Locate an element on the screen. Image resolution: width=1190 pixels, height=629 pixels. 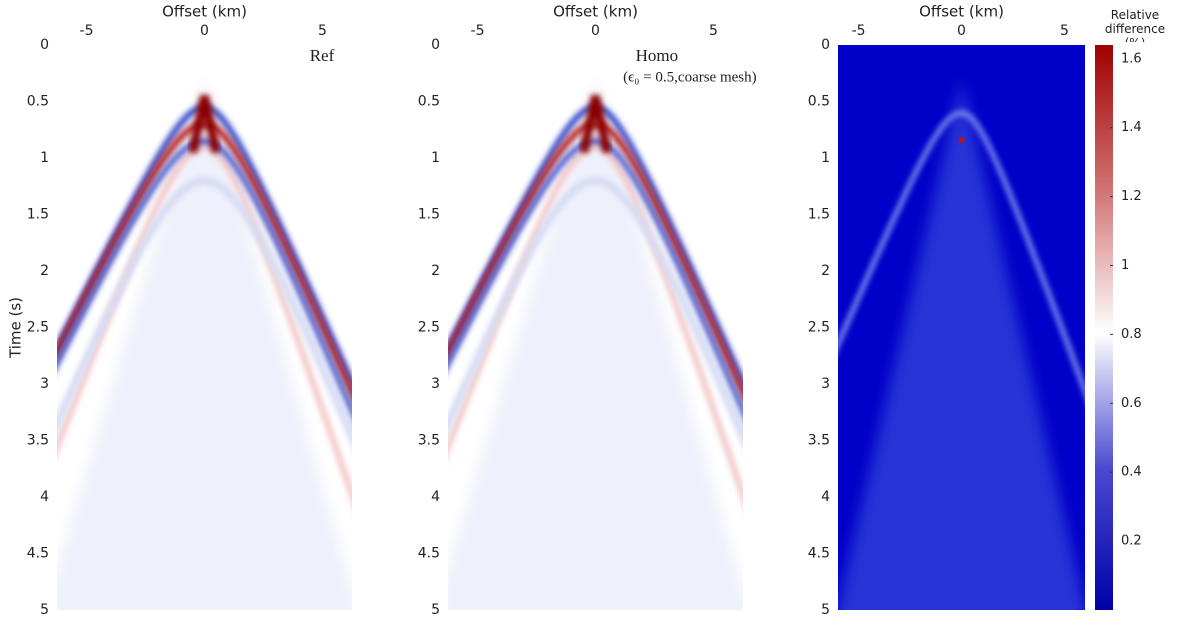
colorbar-tick-label: 1 is located at coordinates (1125, 265).